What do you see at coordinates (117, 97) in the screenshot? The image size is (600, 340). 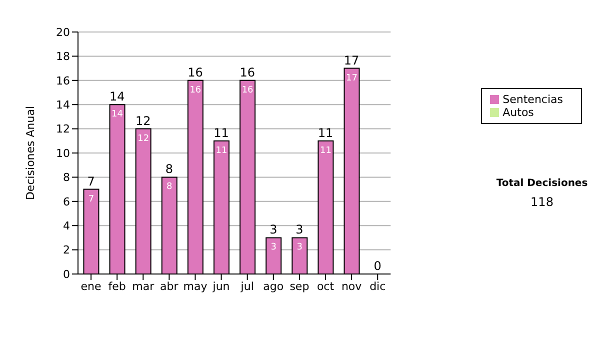 I see `total-label: 14` at bounding box center [117, 97].